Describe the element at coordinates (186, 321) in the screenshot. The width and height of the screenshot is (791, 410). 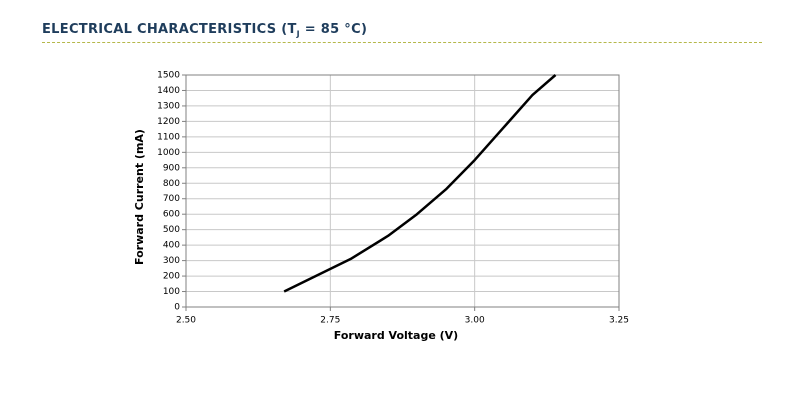
I see `x-tick-label: 2.50` at that location.